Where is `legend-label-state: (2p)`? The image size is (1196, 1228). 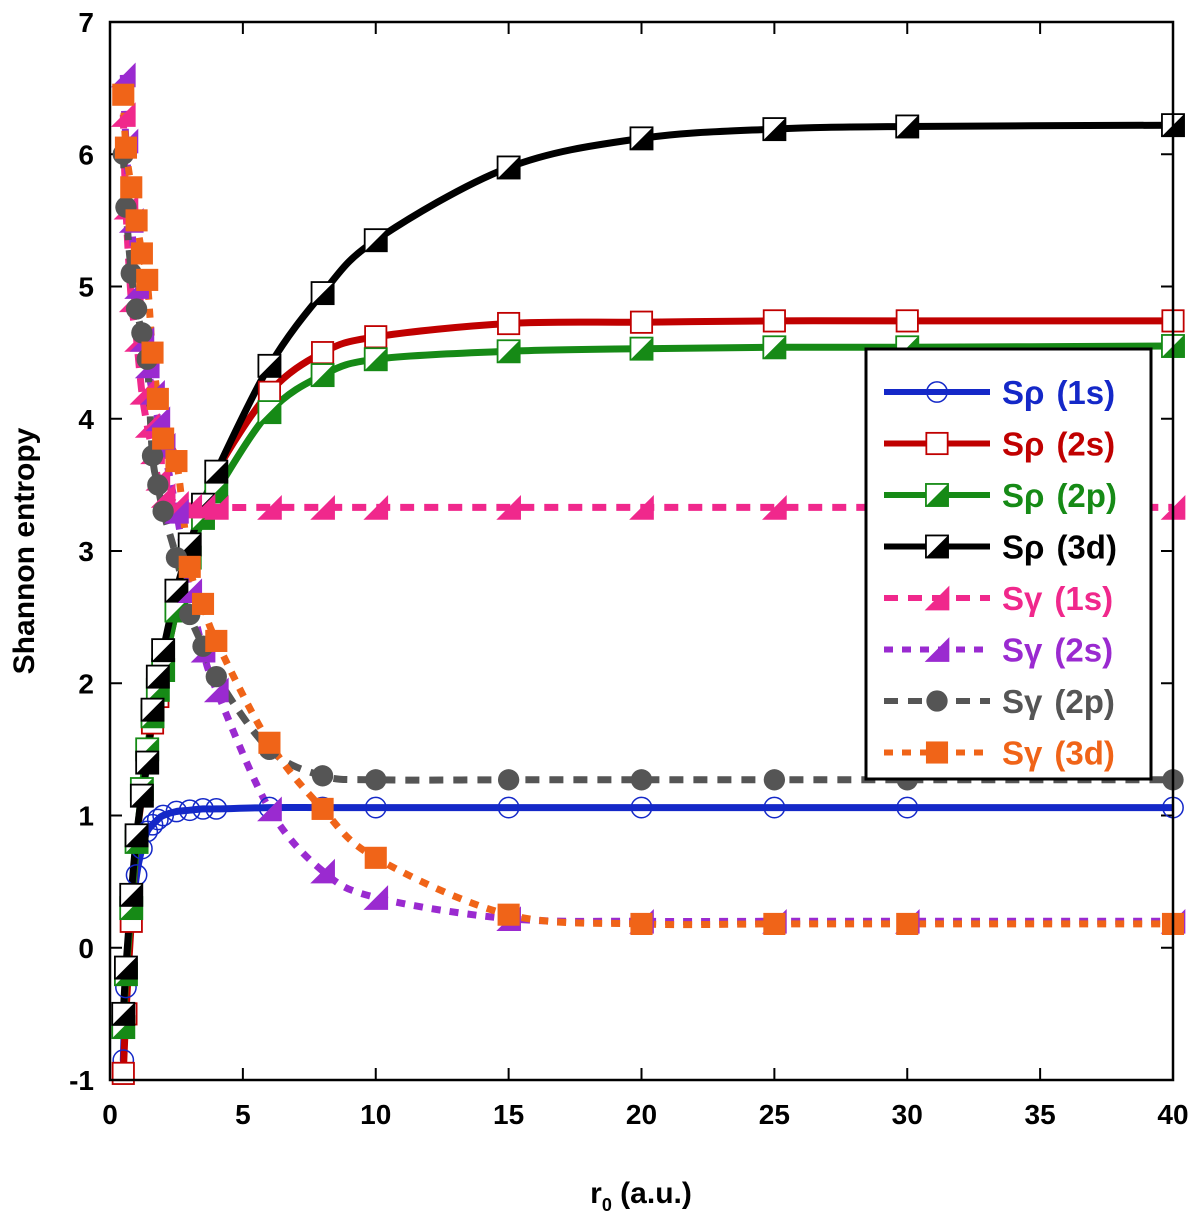 legend-label-state: (2p) is located at coordinates (1084, 701).